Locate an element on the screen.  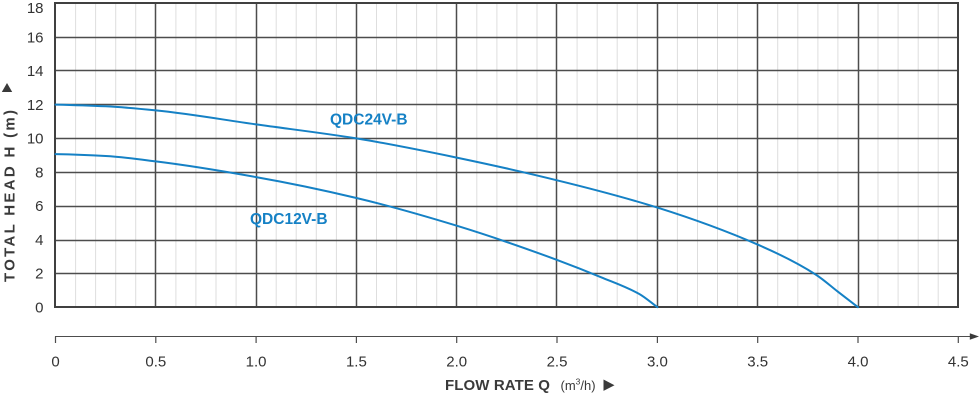
svg-text: 8 is located at coordinates (39, 172).